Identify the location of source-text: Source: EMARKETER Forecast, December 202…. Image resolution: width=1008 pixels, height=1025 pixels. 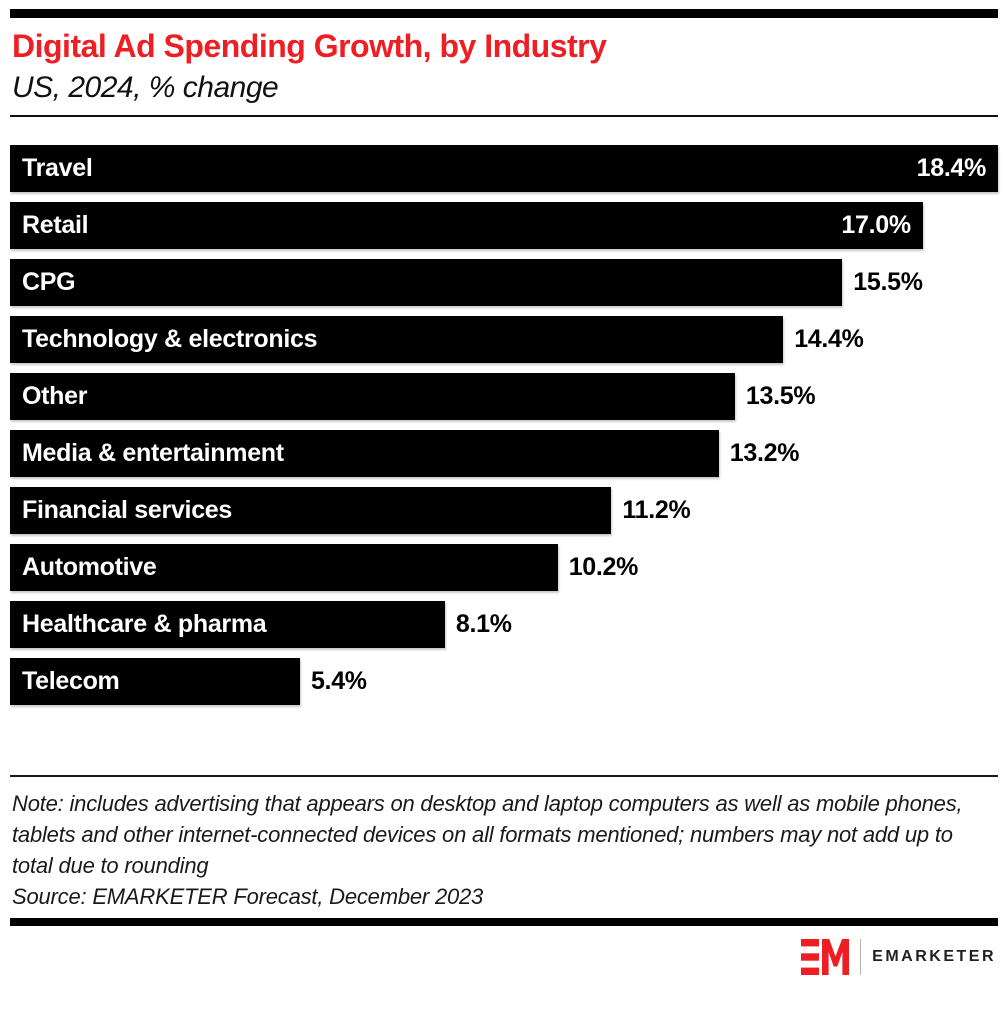
(248, 896).